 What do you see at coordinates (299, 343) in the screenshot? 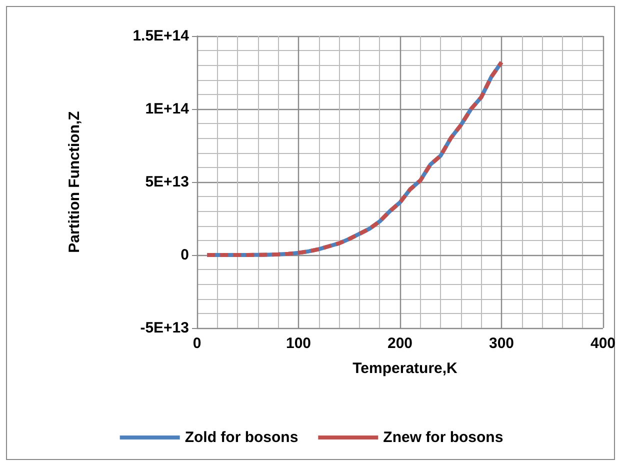
I see `x-tick-label: 100` at bounding box center [299, 343].